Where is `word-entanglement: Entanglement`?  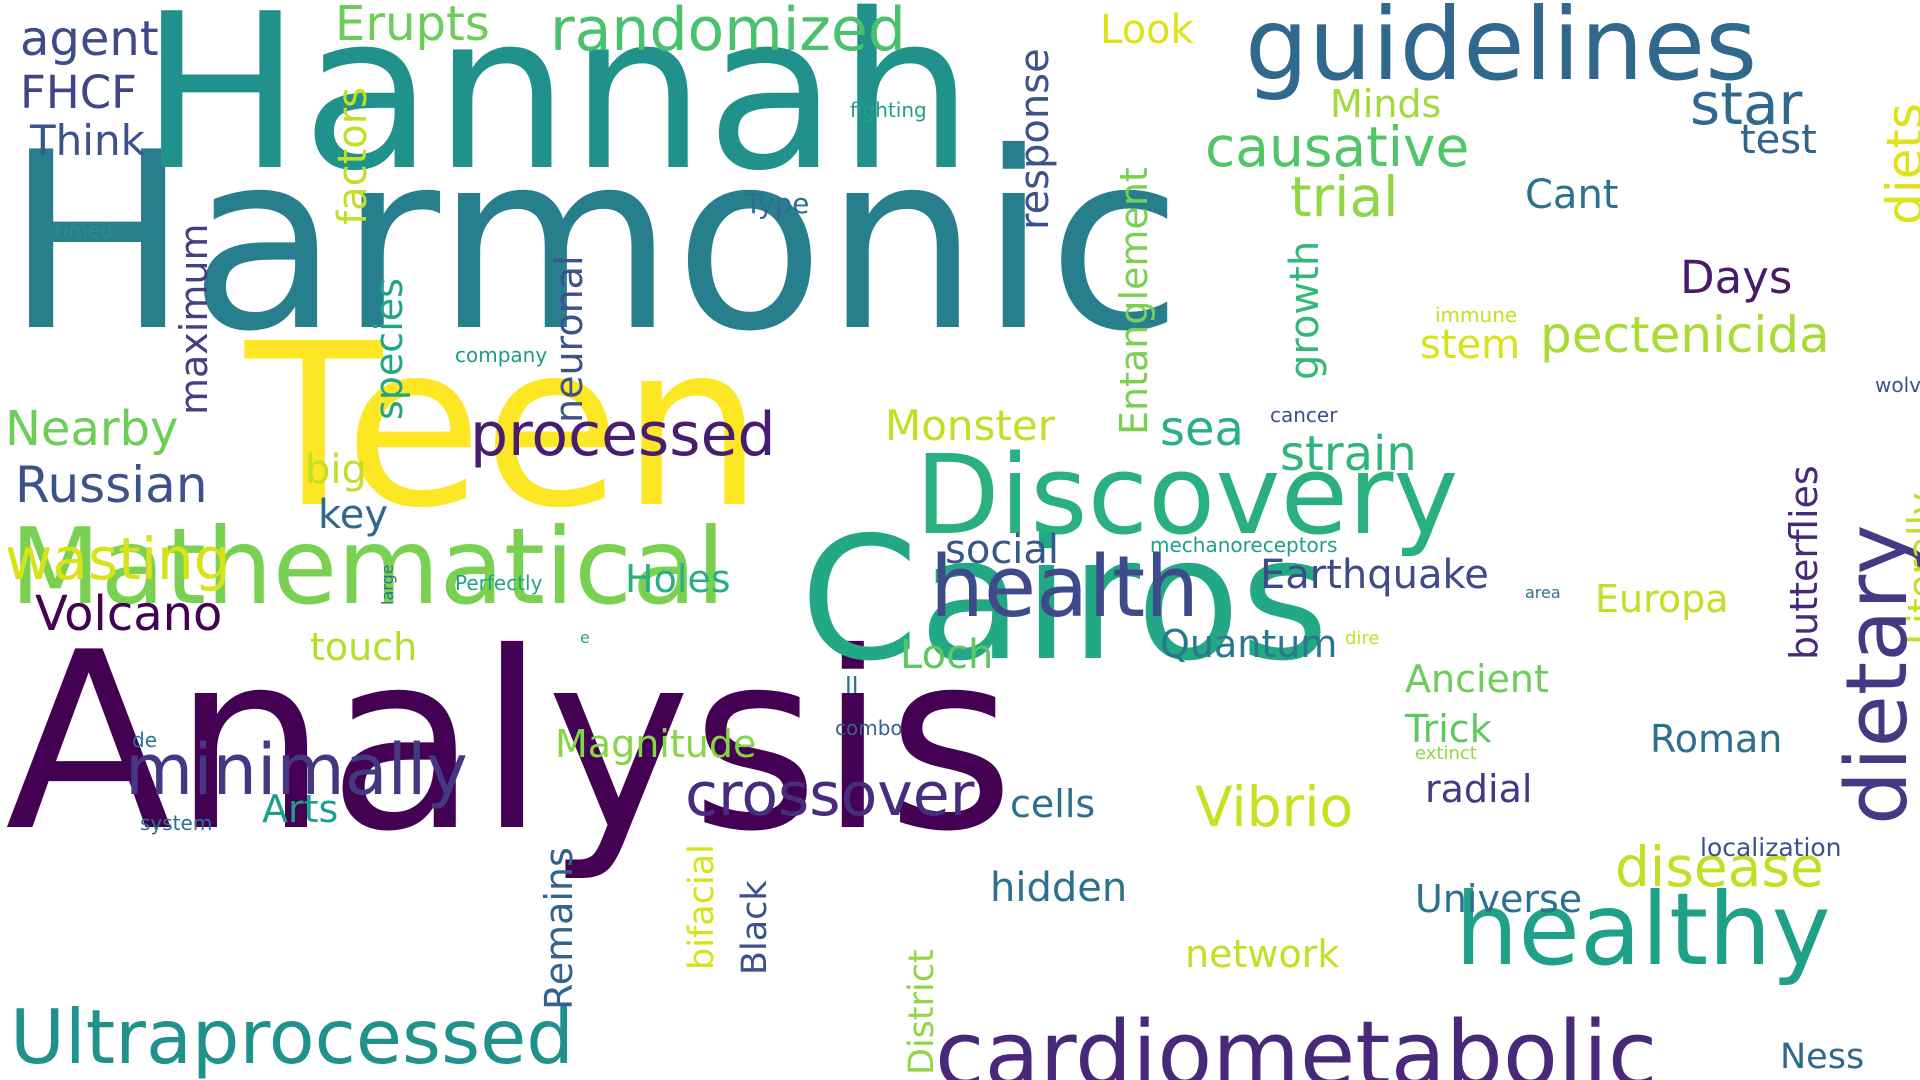
word-entanglement: Entanglement is located at coordinates (1134, 301).